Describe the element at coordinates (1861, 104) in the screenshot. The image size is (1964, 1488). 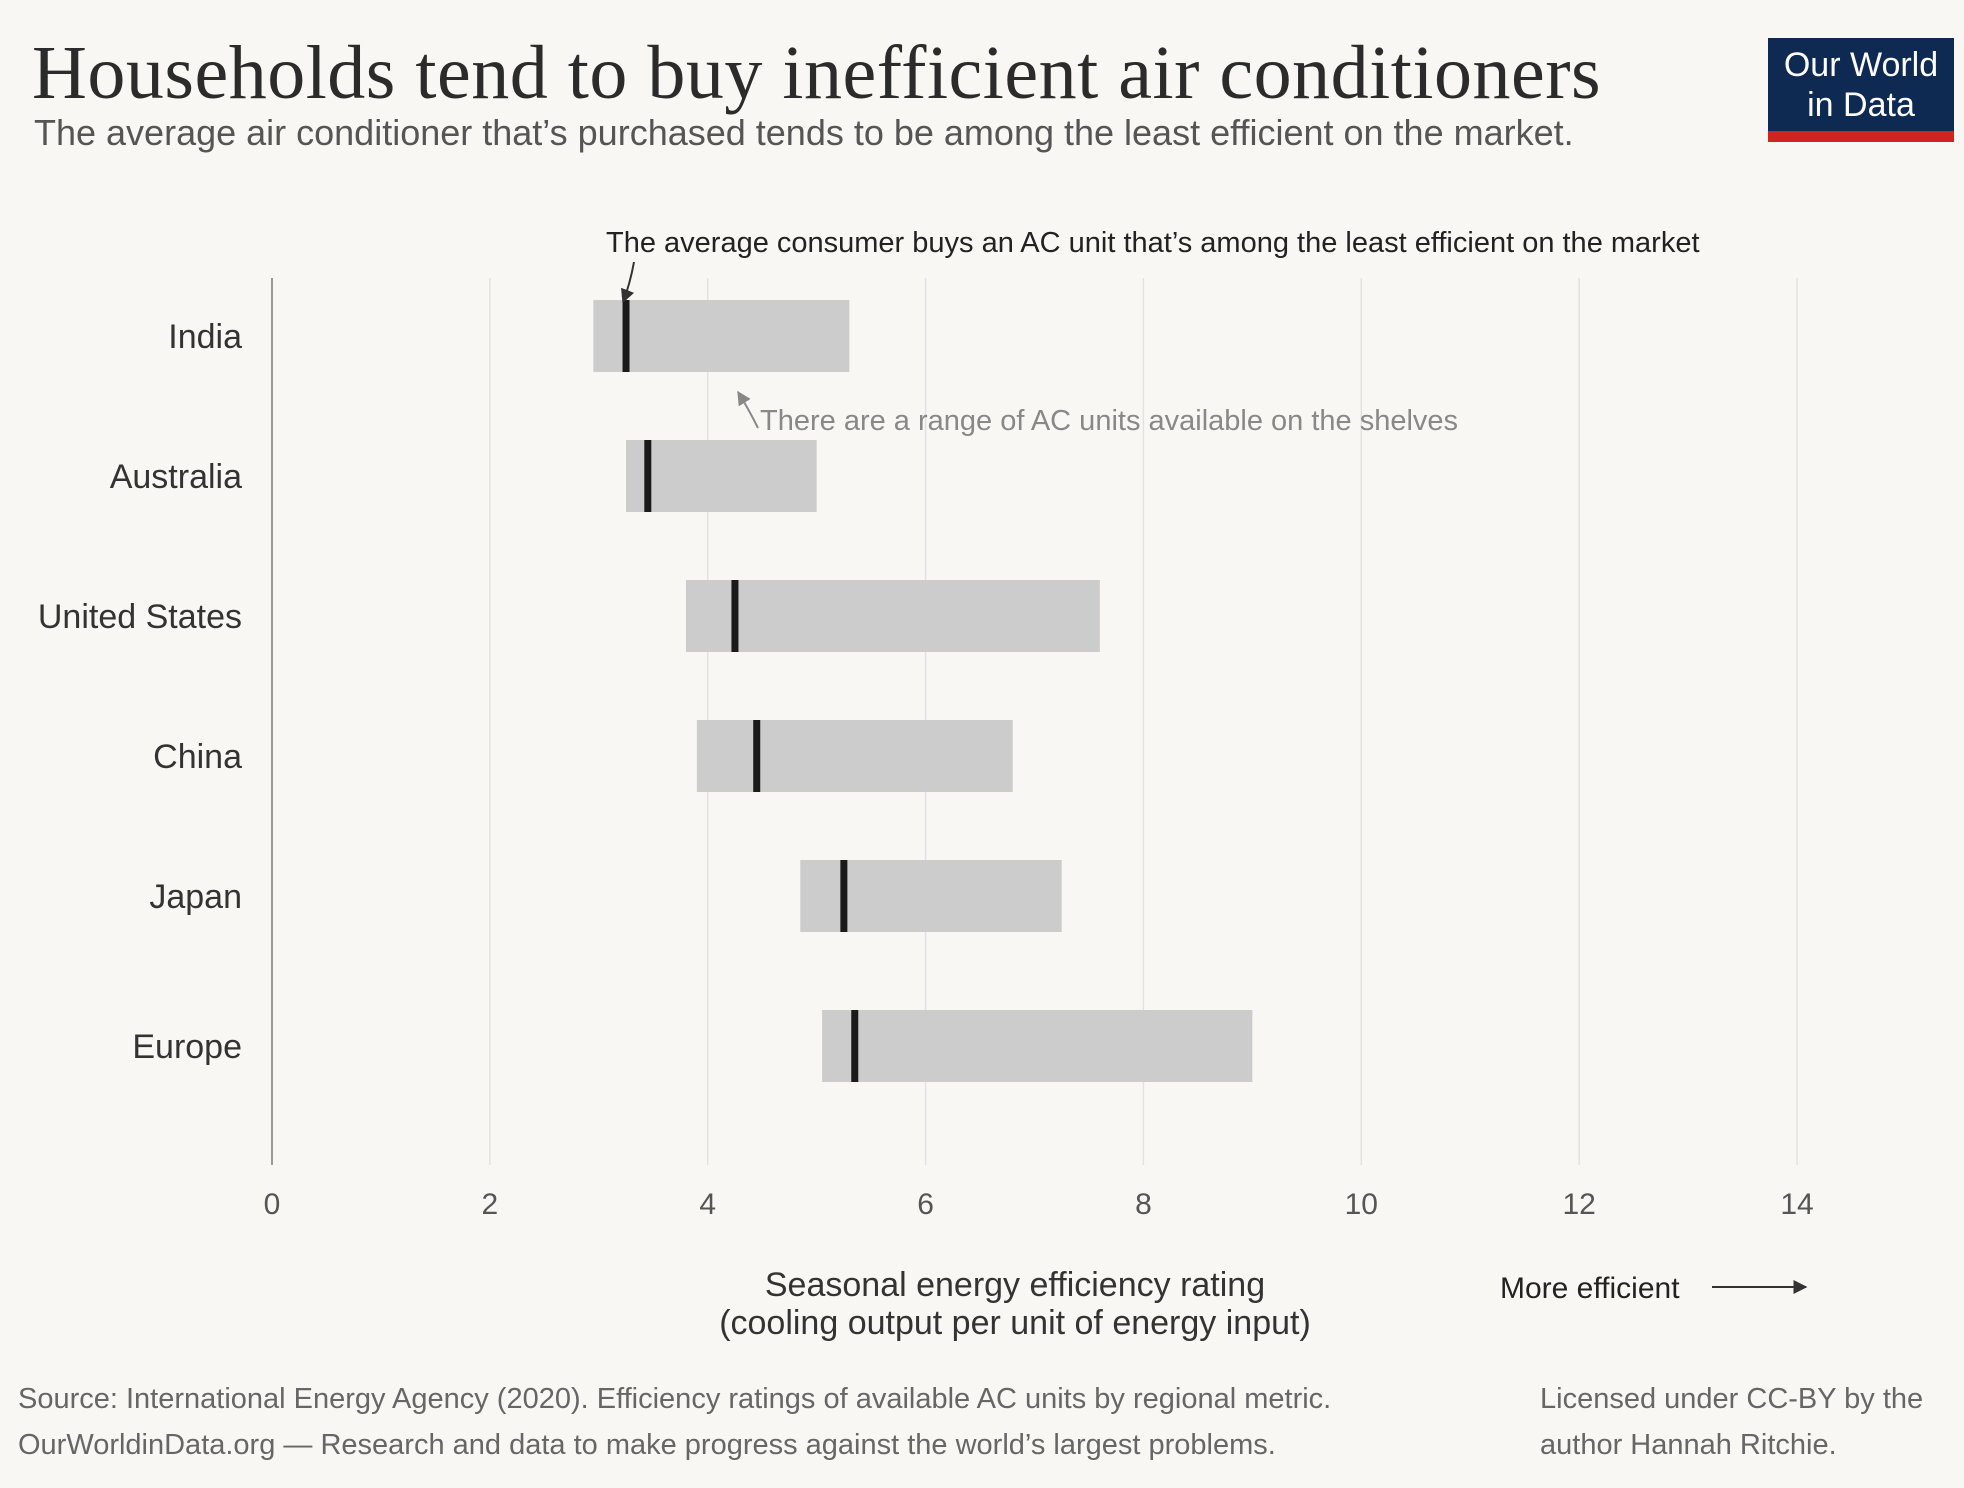
I see `logo-line-2: in Data` at that location.